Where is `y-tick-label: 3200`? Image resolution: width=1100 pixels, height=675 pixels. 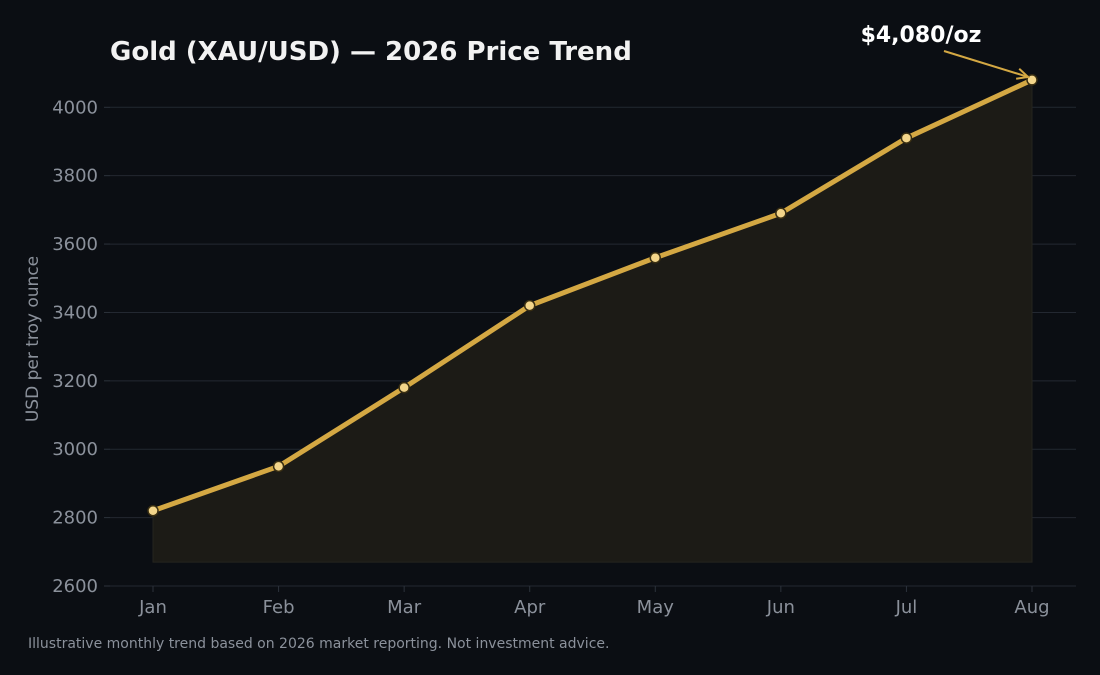 y-tick-label: 3200 is located at coordinates (75, 381).